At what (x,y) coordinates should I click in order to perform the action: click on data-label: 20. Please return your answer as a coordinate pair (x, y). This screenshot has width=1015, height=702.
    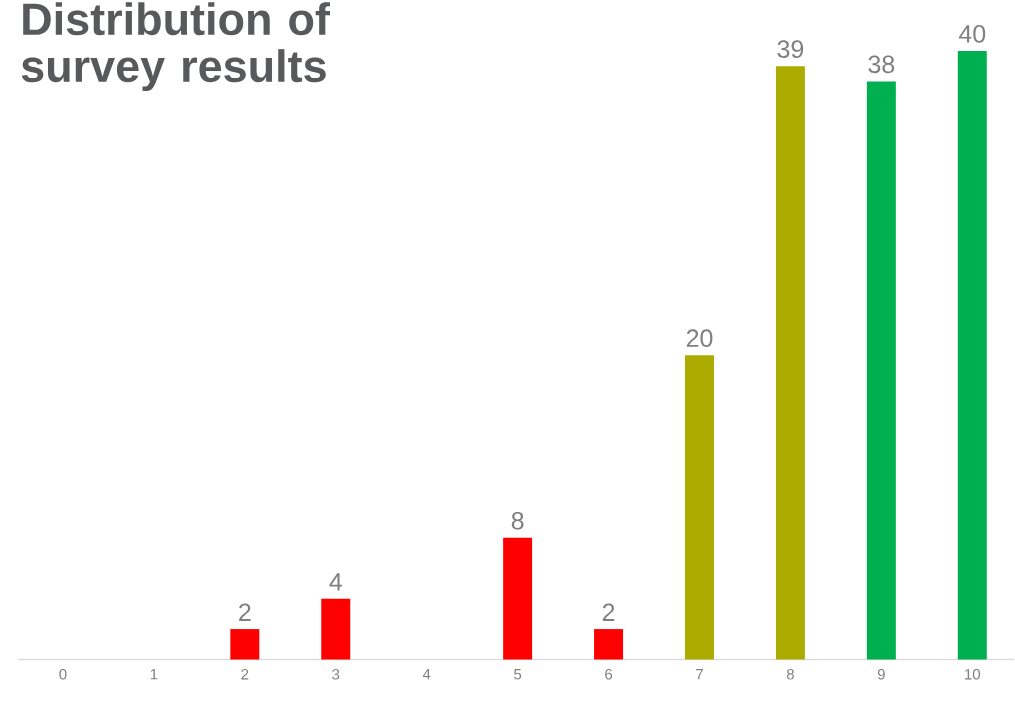
    Looking at the image, I should click on (699, 338).